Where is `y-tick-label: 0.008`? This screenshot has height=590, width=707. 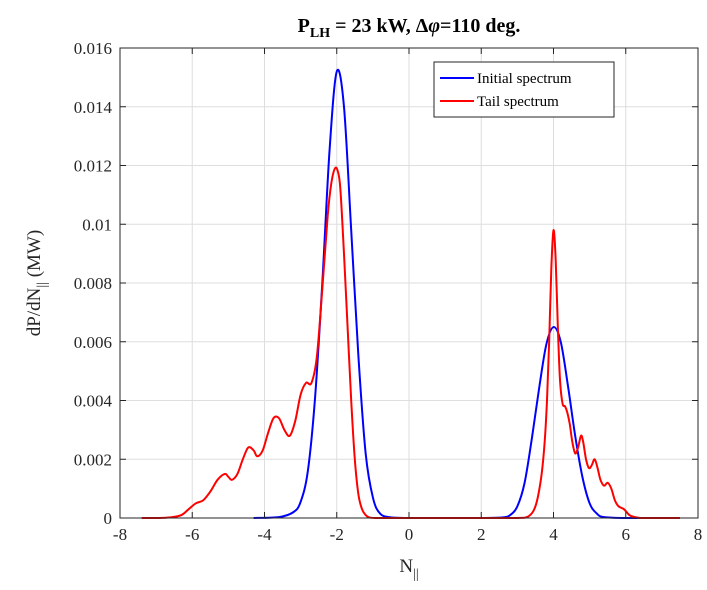
y-tick-label: 0.008 is located at coordinates (93, 283).